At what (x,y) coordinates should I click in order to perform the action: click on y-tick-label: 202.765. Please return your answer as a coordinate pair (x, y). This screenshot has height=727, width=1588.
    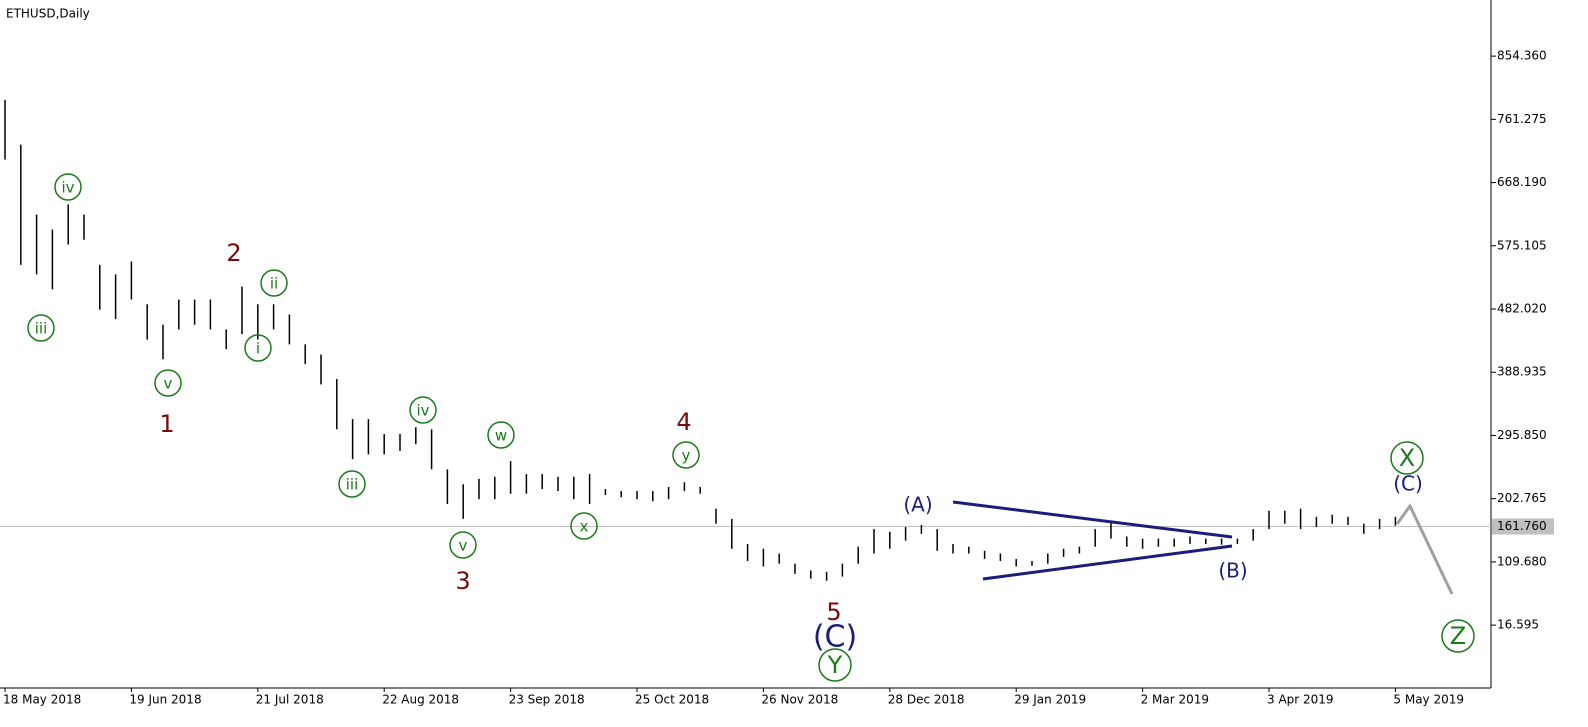
    Looking at the image, I should click on (1522, 498).